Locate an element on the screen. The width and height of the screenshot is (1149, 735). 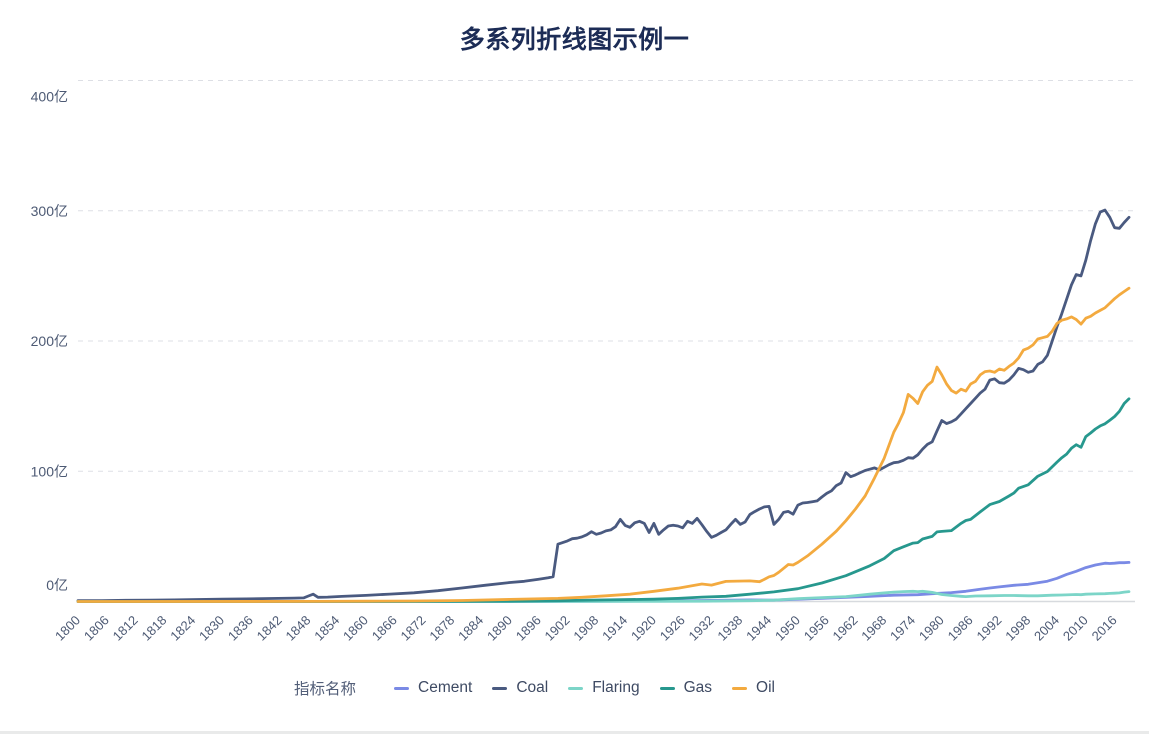
legend-item-coal: Coal is located at coordinates (520, 688).